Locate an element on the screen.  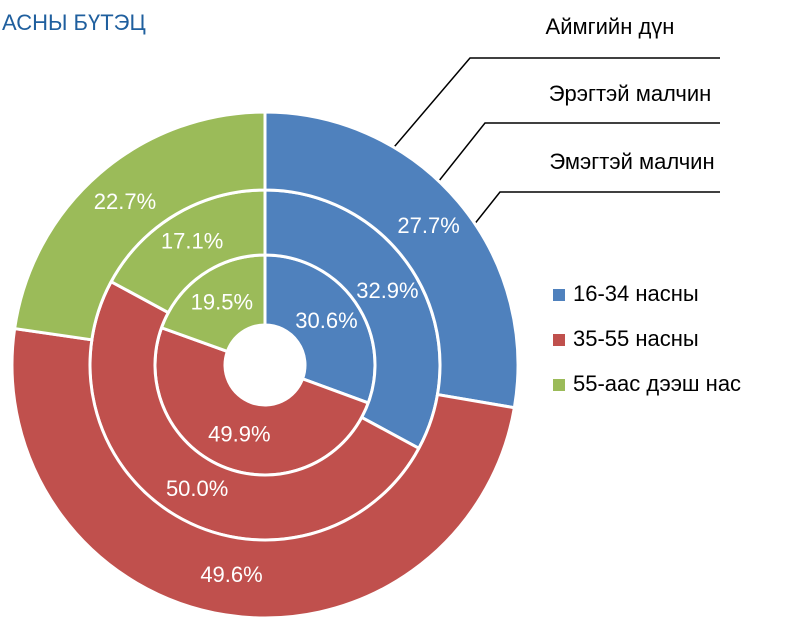
series-name: Эрэгтэй малчин is located at coordinates (630, 93).